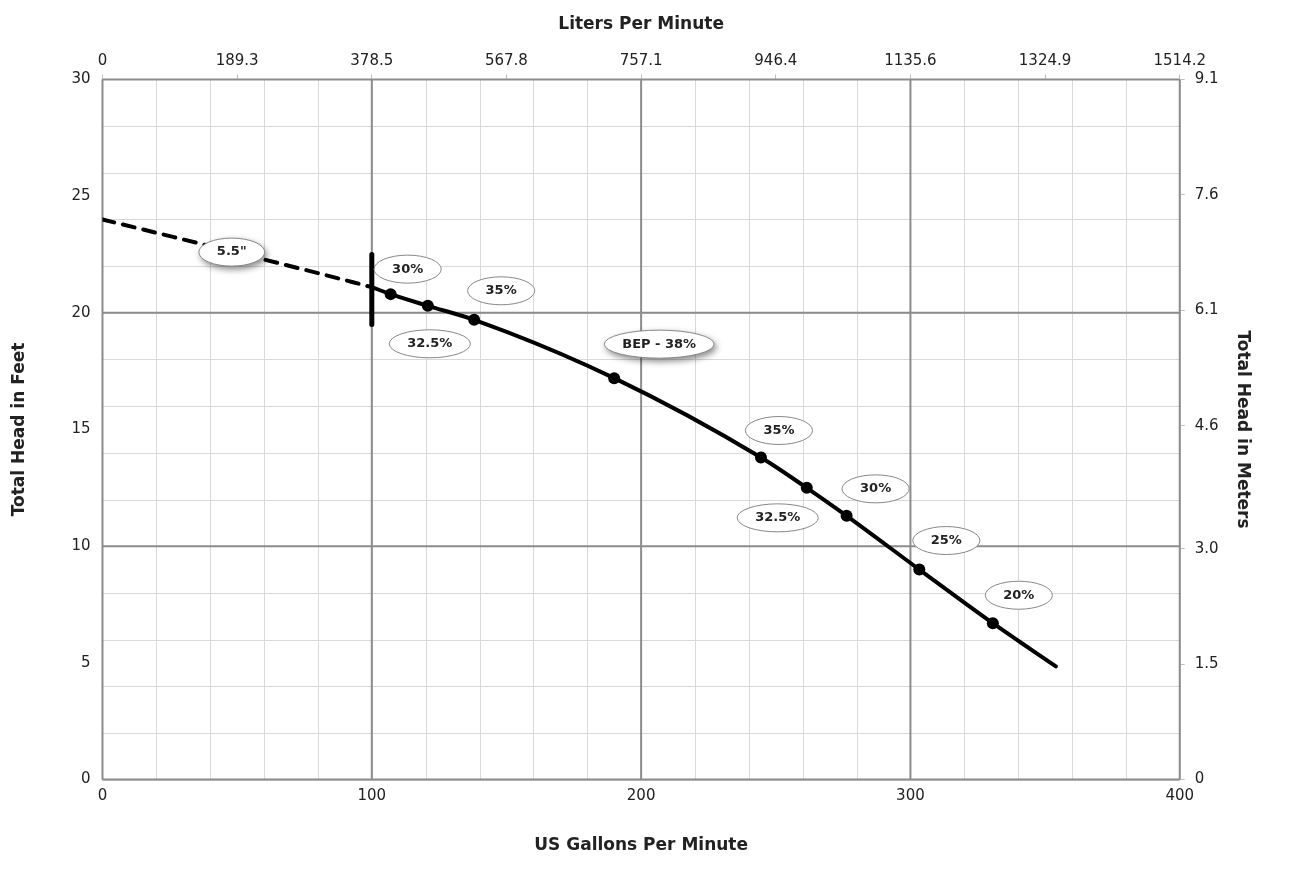 The height and width of the screenshot is (880, 1293). I want to click on y-tick-label: 25, so click(81, 194).